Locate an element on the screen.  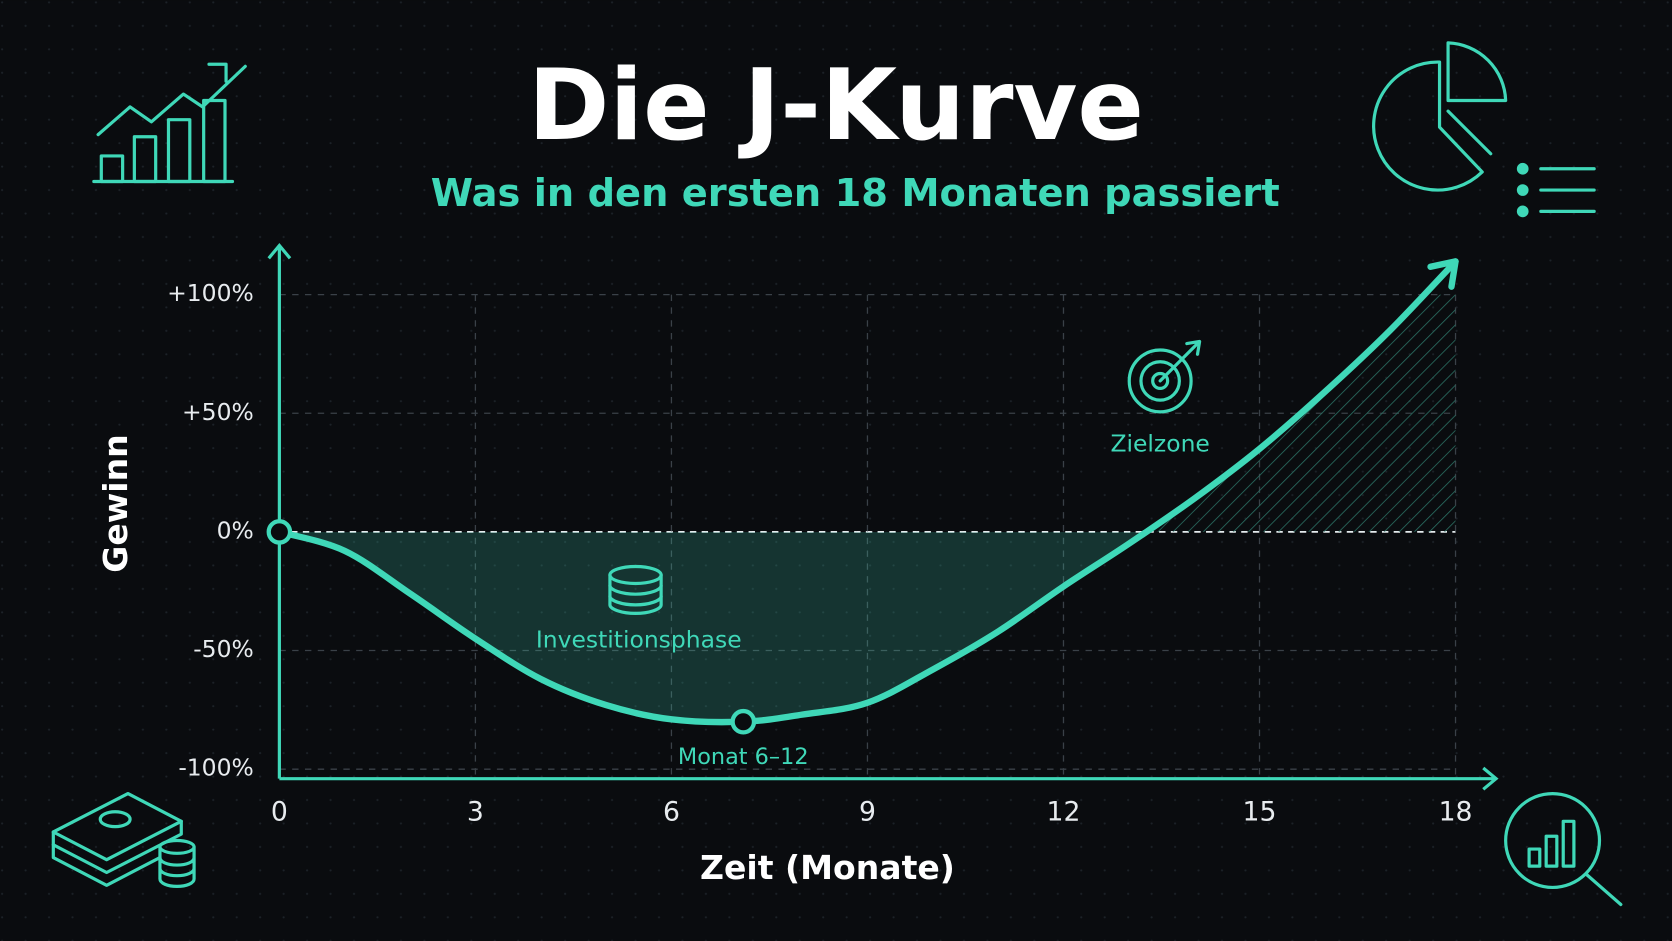
y-tick-label: +100% is located at coordinates (210, 293).